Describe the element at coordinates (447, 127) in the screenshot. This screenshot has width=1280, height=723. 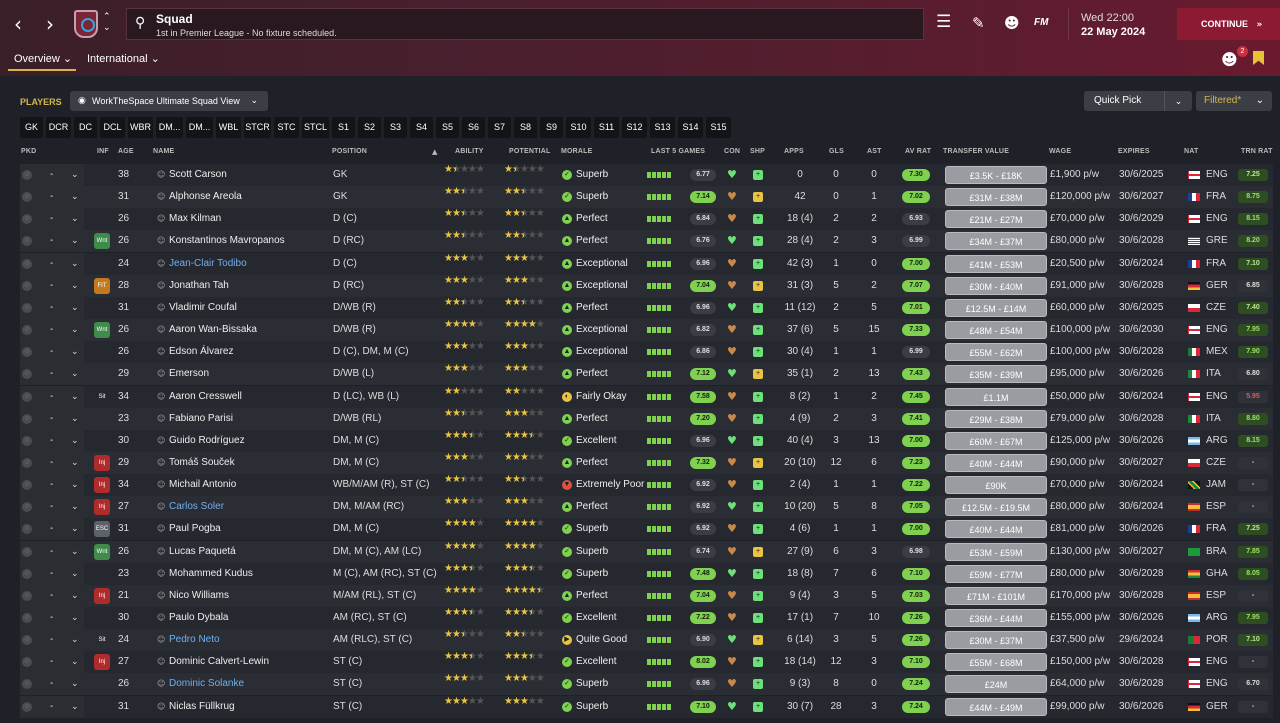
I see `position-filter-15: S5` at that location.